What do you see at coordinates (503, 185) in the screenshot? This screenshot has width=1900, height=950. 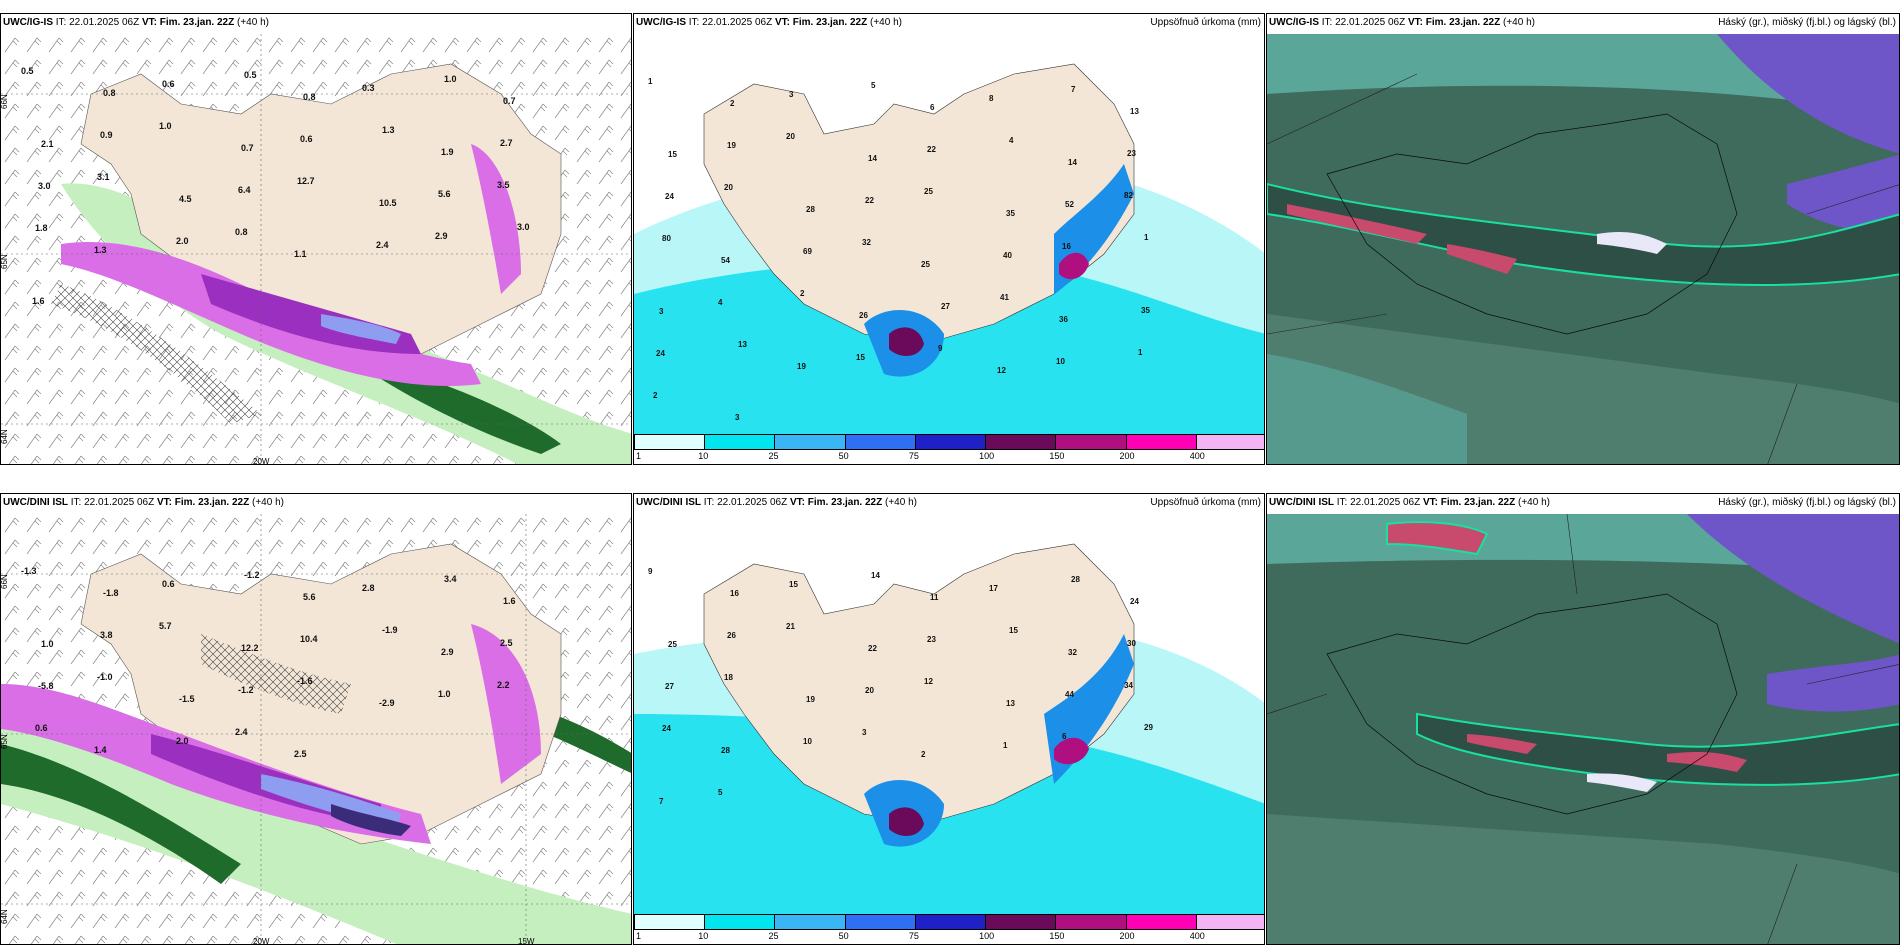 I see `value-label: 3.5` at bounding box center [503, 185].